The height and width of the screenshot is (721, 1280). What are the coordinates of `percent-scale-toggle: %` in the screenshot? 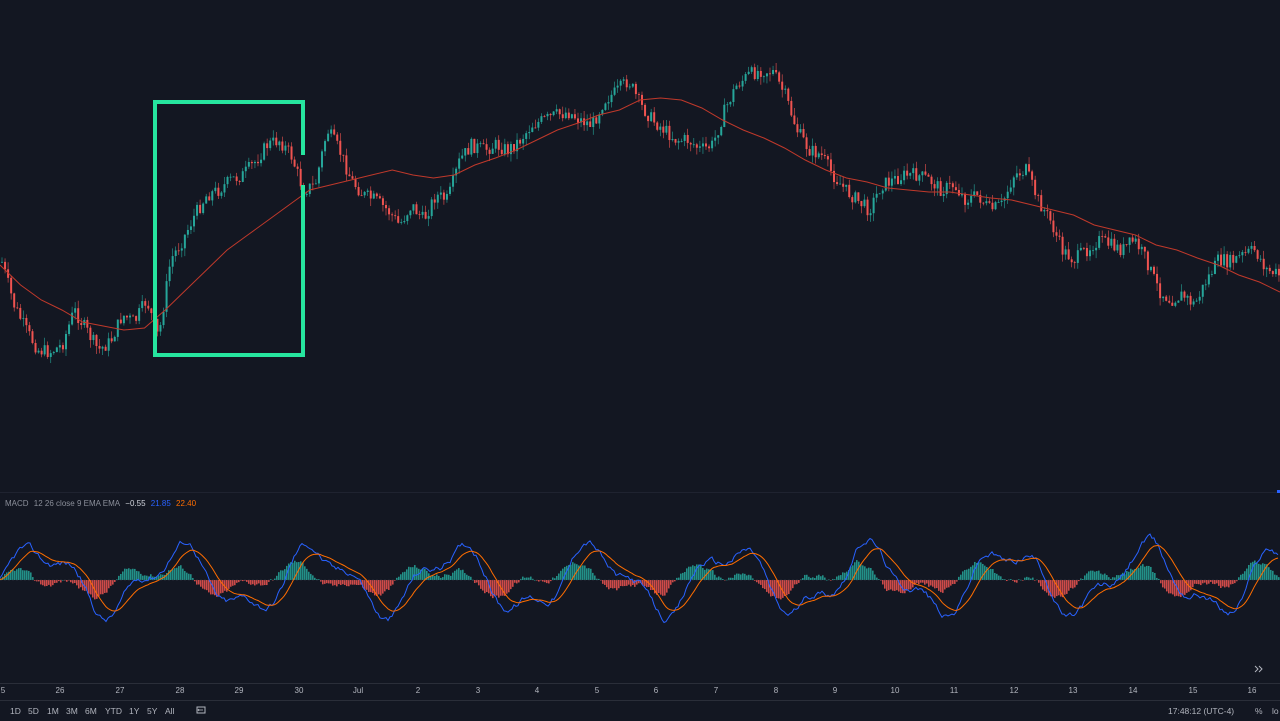 It's located at (1259, 711).